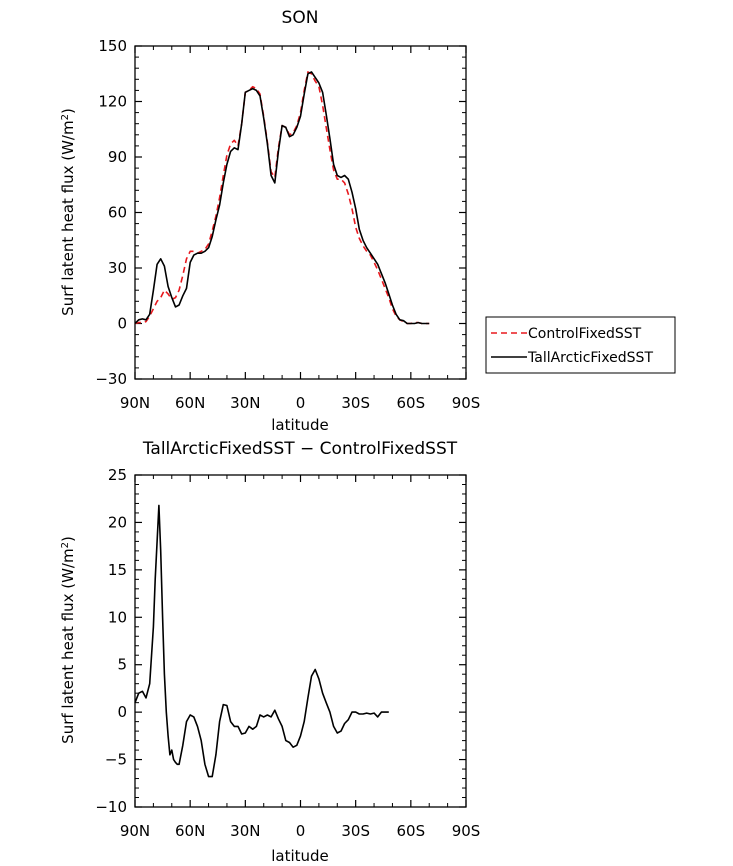  What do you see at coordinates (300, 449) in the screenshot?
I see `difference-chart-title: TallArcticFixedSST − ControlFixedSST` at bounding box center [300, 449].